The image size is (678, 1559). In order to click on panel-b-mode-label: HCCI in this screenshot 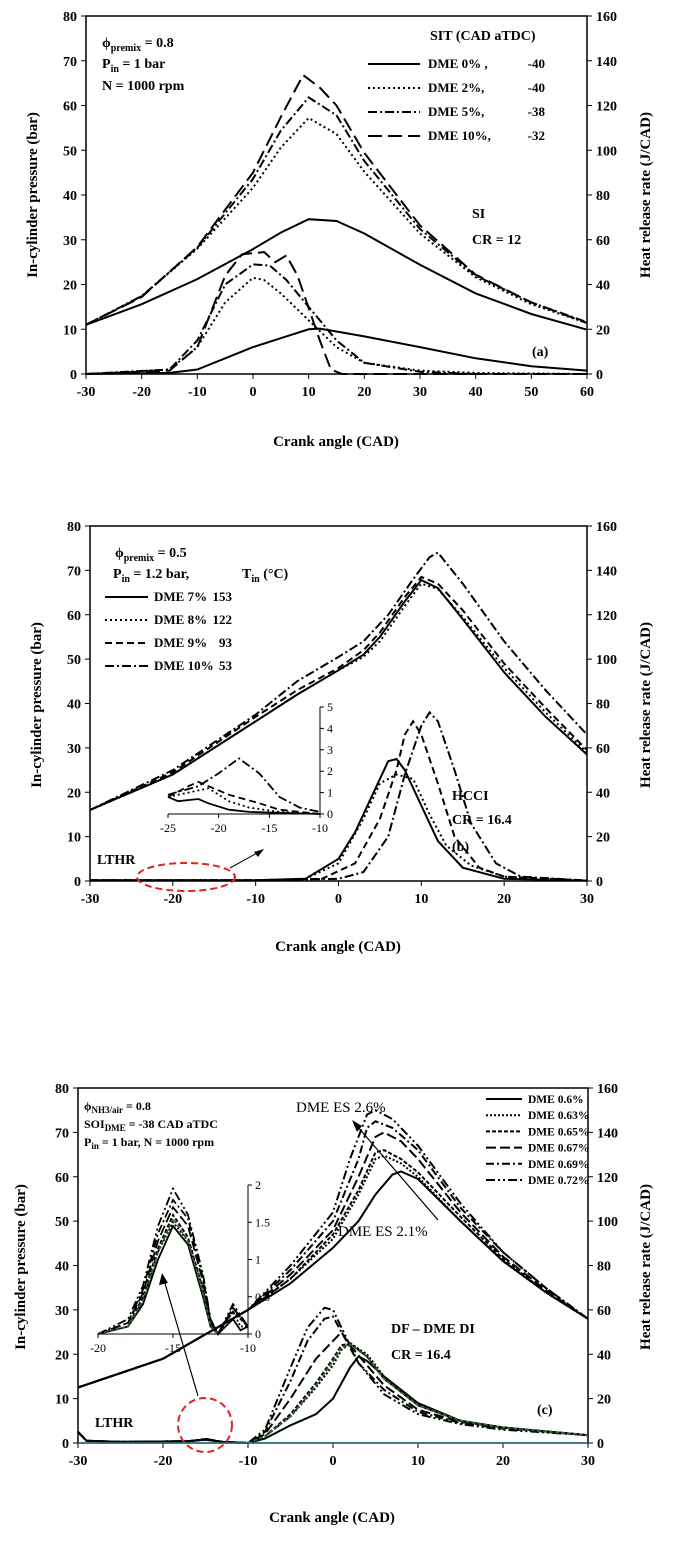, I will do `click(470, 796)`.